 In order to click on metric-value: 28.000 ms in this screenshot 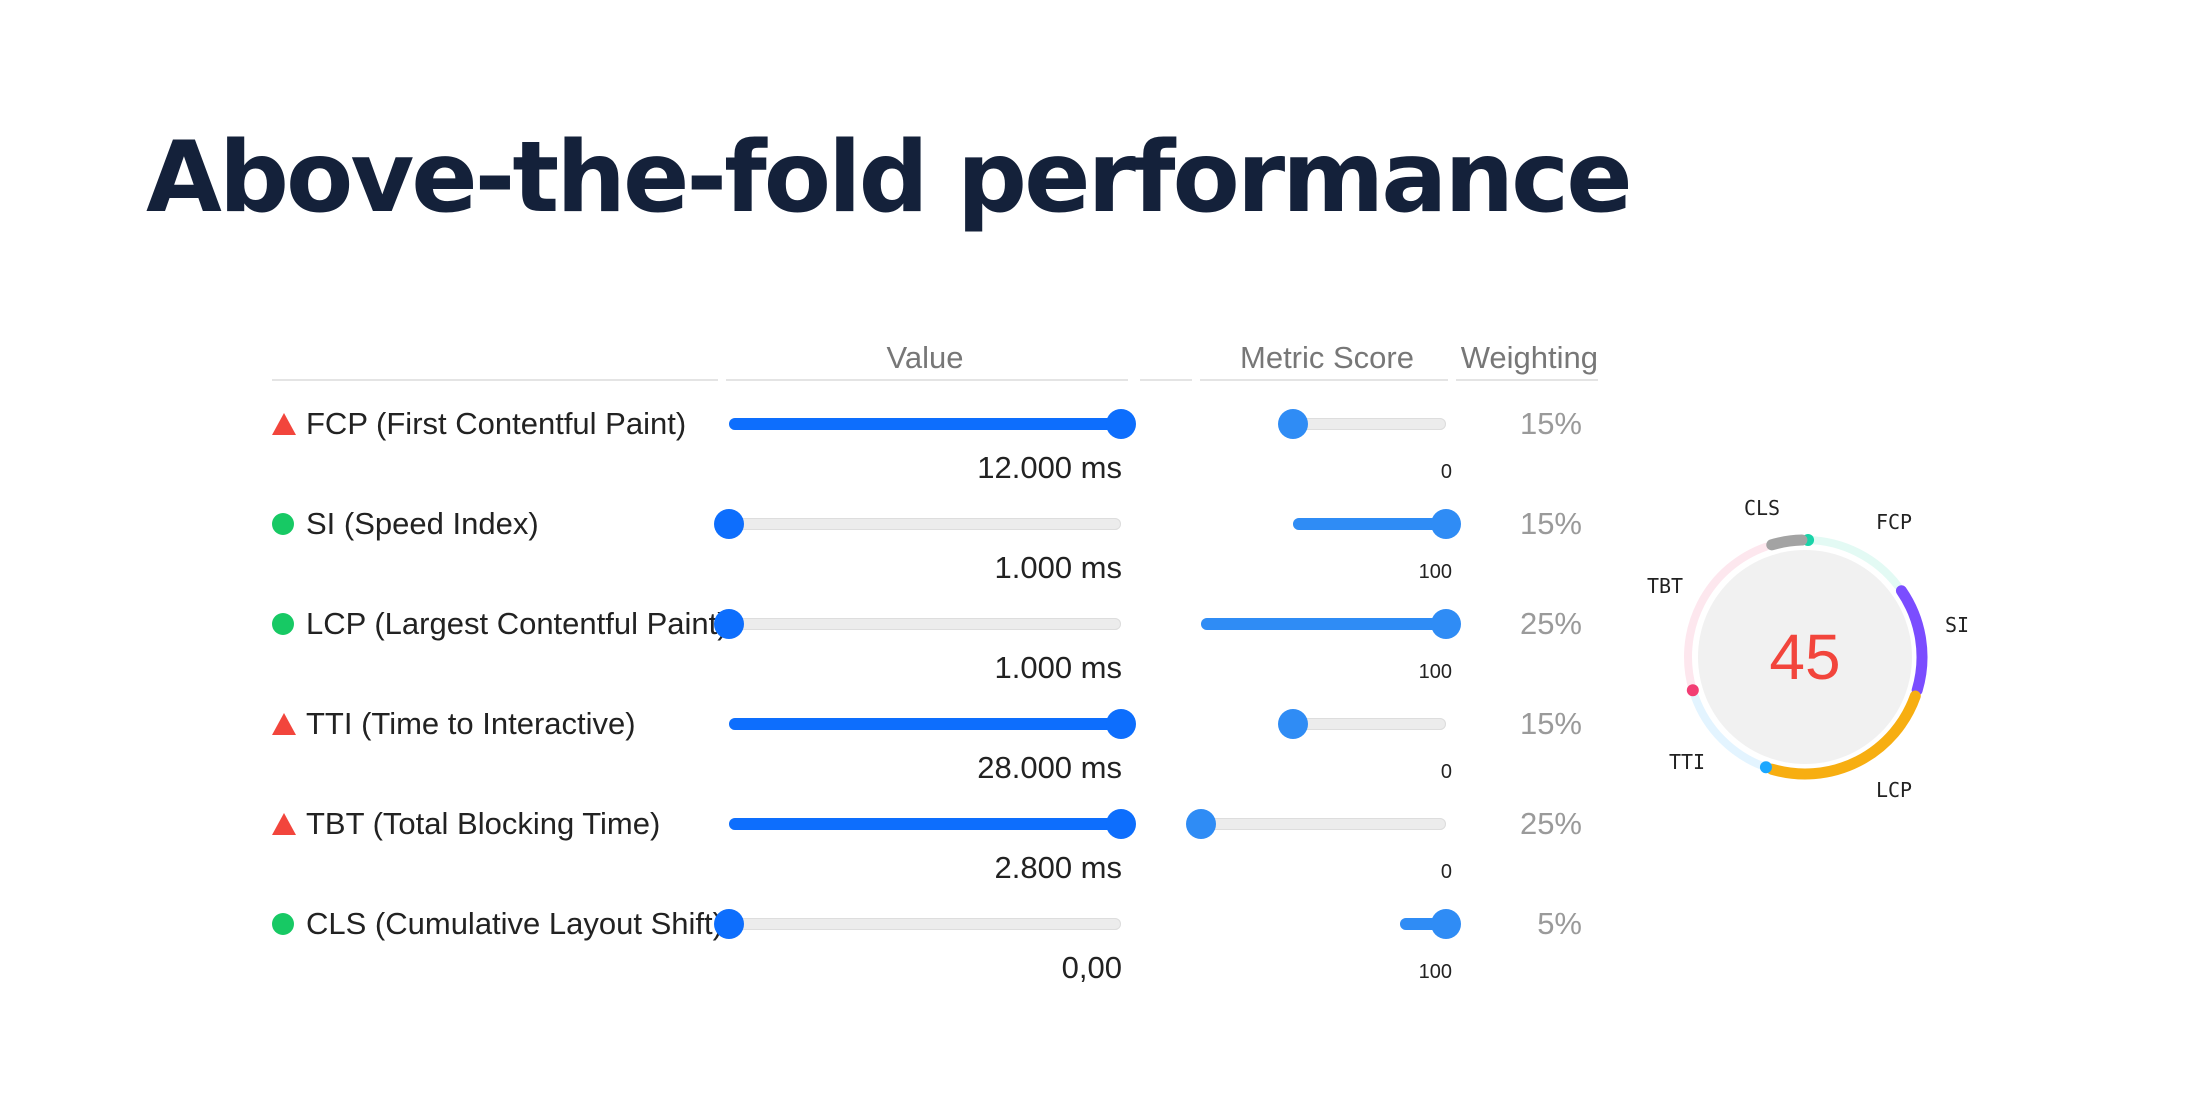, I will do `click(1049, 767)`.